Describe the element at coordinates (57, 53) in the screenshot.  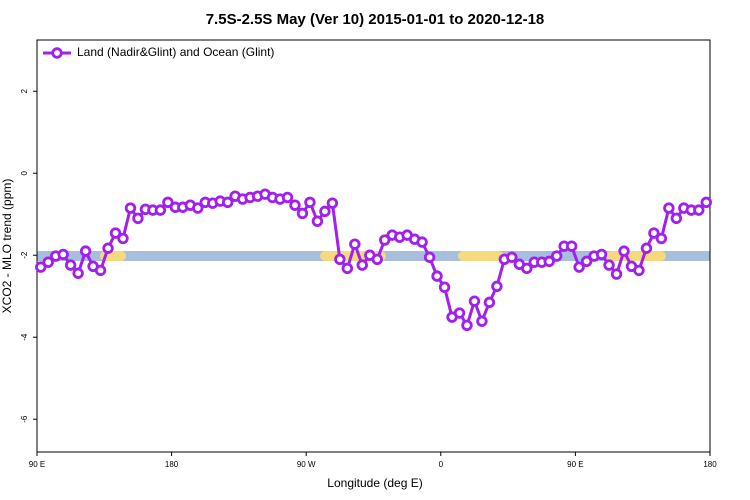
I see `legend-marker` at that location.